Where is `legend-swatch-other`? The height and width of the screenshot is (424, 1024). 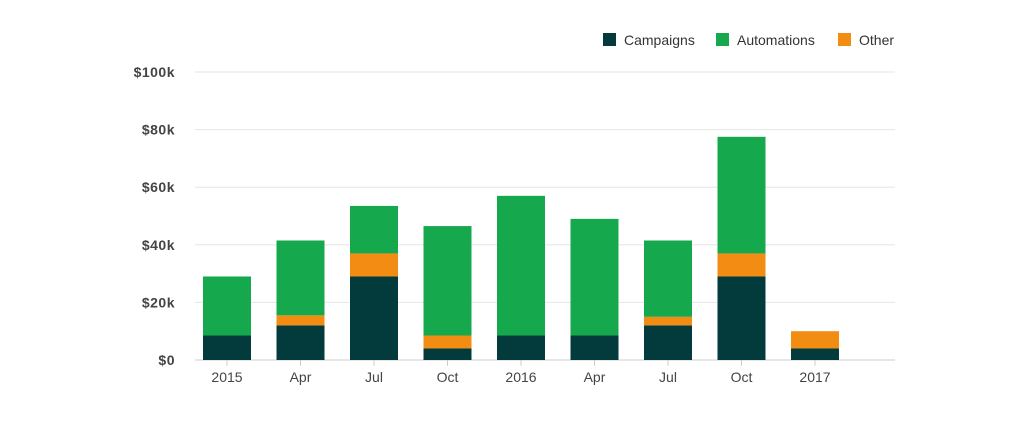
legend-swatch-other is located at coordinates (844, 39).